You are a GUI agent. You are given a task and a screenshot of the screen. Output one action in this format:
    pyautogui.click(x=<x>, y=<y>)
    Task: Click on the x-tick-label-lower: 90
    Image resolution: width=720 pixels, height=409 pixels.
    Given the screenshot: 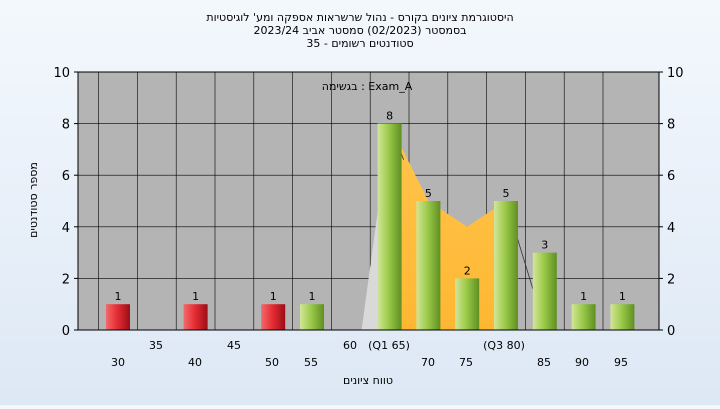 What is the action you would take?
    pyautogui.click(x=582, y=362)
    